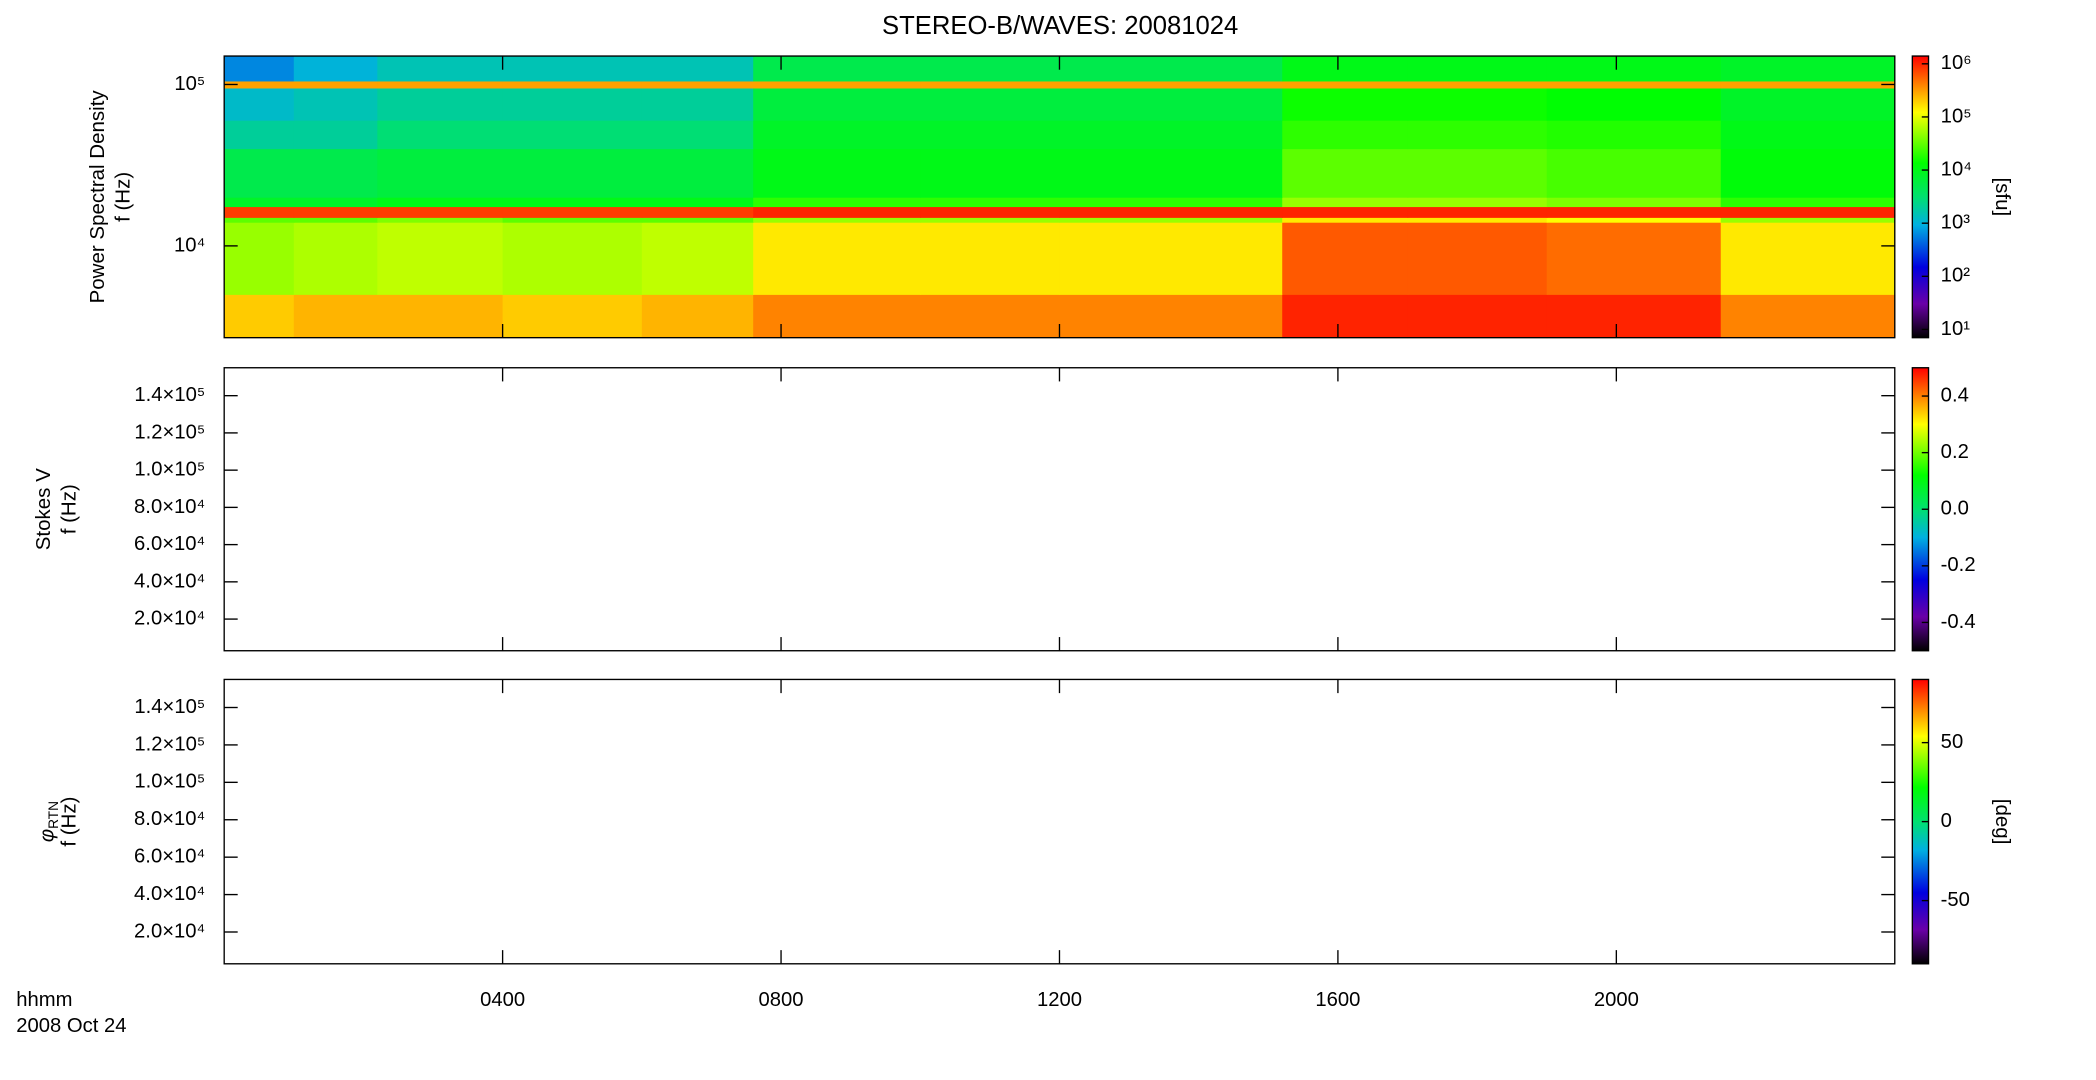  Describe the element at coordinates (1955, 509) in the screenshot. I see `colorbar-tick-label: 0.0` at that location.